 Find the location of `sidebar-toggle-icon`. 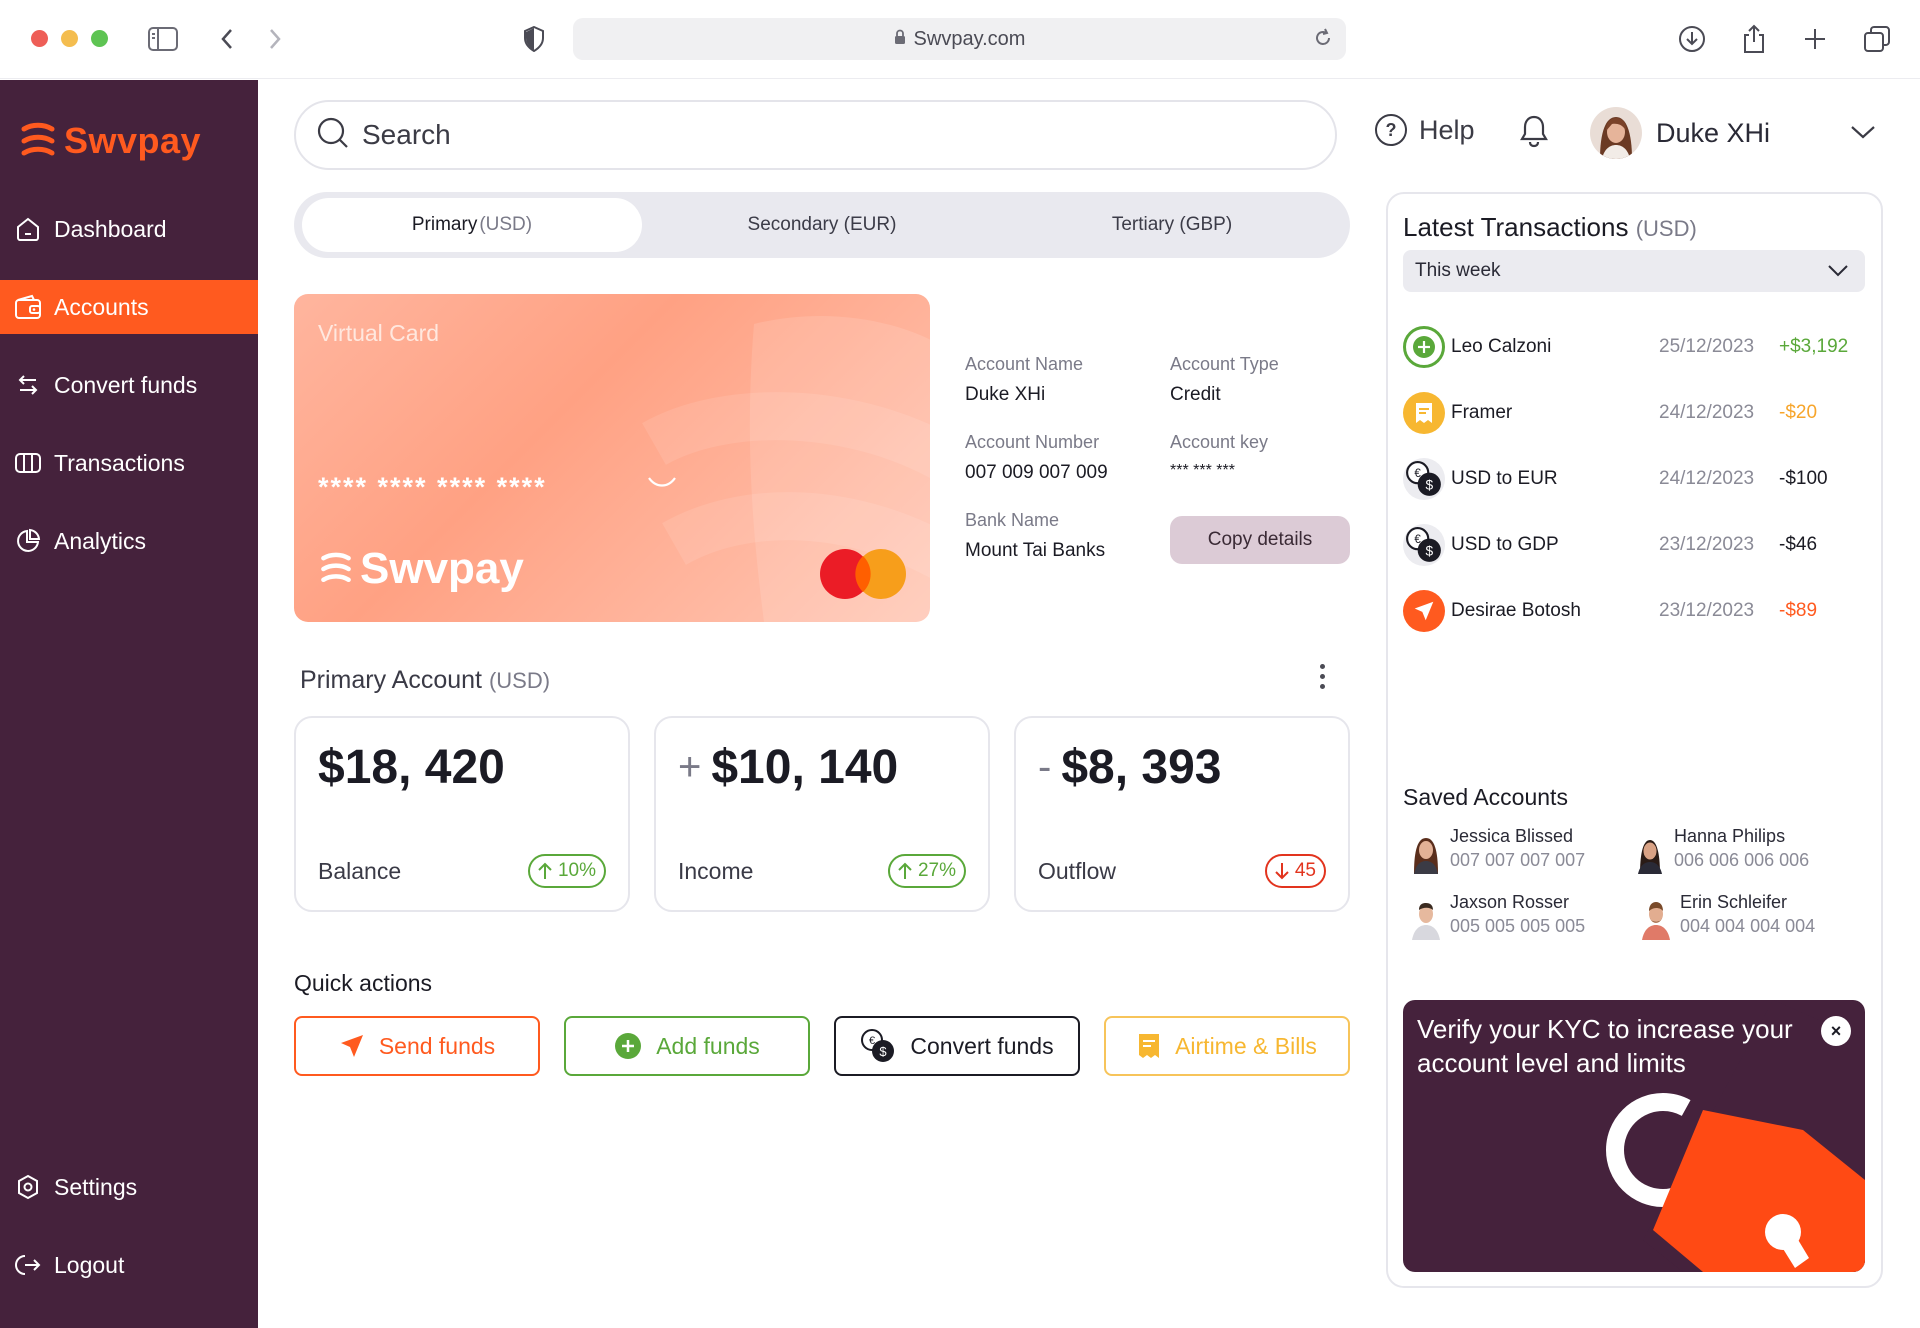

sidebar-toggle-icon is located at coordinates (163, 39).